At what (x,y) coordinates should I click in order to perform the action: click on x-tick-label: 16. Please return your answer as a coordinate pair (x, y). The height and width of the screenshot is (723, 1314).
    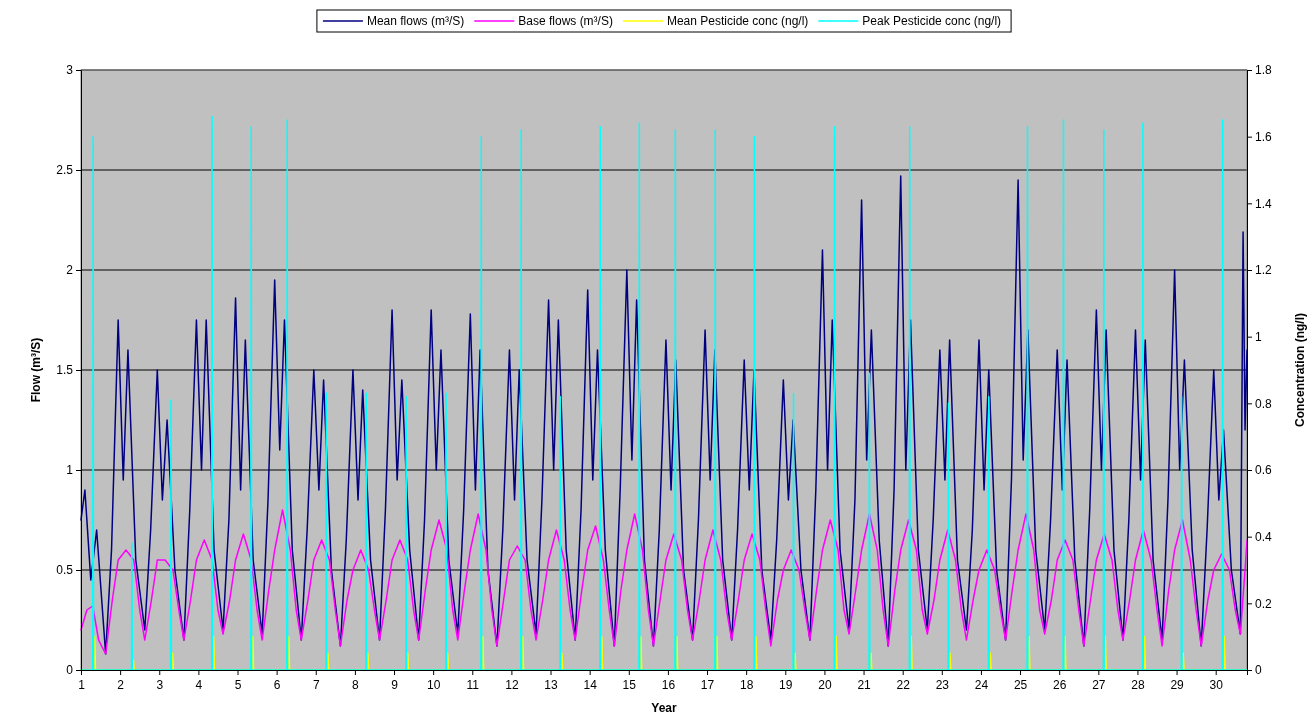
    Looking at the image, I should click on (668, 684).